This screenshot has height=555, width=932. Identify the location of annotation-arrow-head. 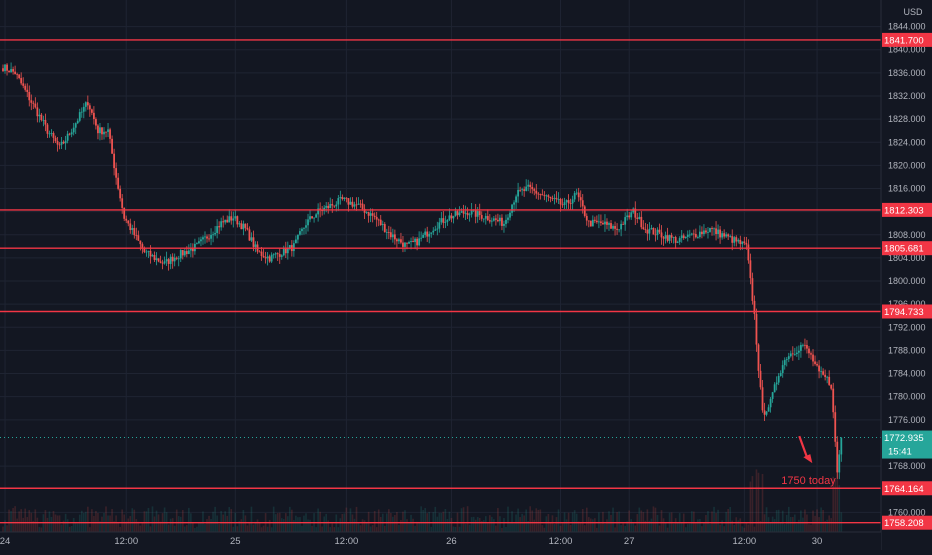
(808, 459).